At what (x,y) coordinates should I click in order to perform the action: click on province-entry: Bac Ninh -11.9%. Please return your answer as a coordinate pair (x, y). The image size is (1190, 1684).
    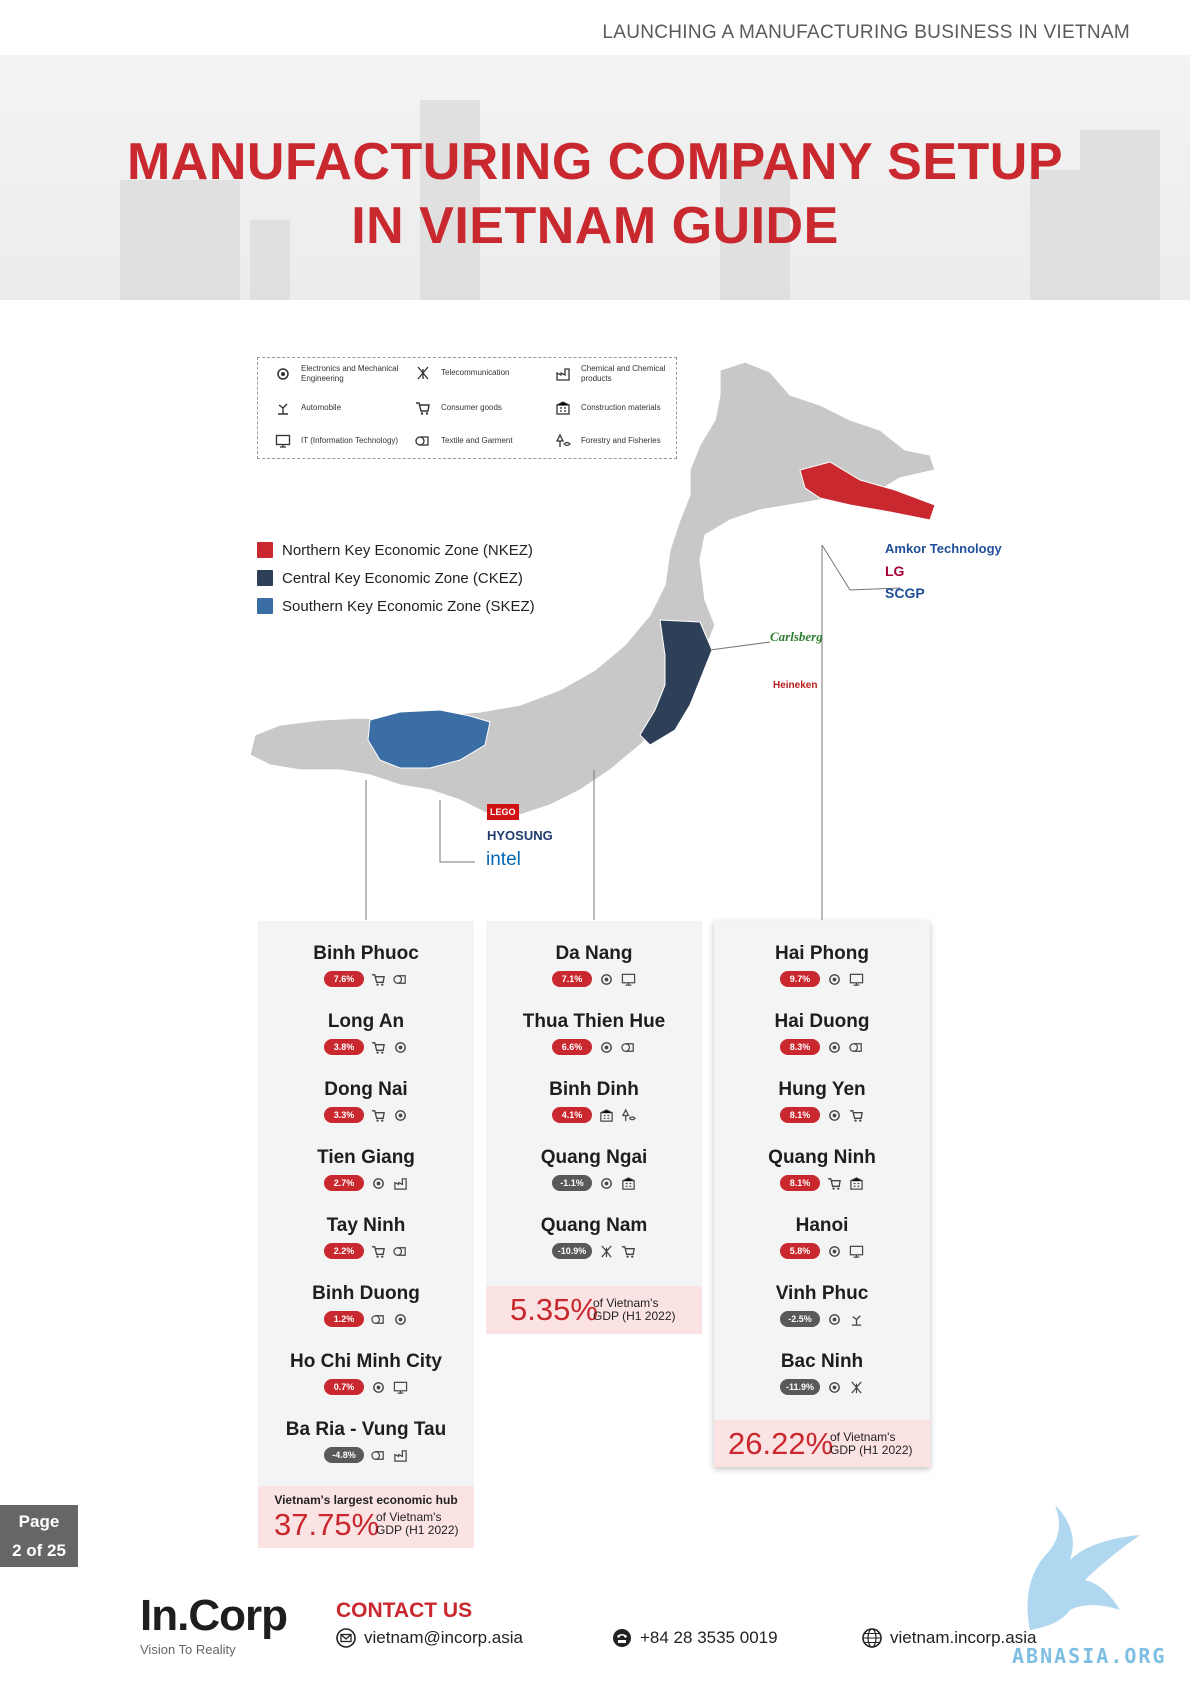
    Looking at the image, I should click on (822, 1363).